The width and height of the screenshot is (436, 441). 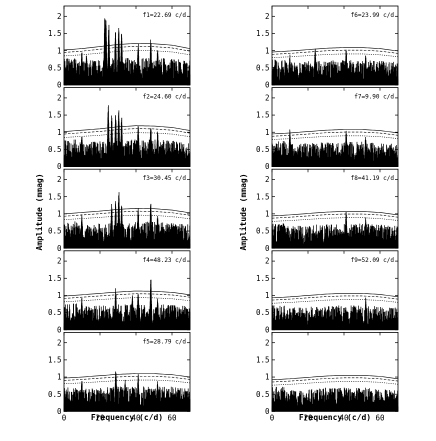 I want to click on spectrum-panel: 0 0.5 1 1.5 2 f7=9.90 c/d, so click(x=327, y=129).